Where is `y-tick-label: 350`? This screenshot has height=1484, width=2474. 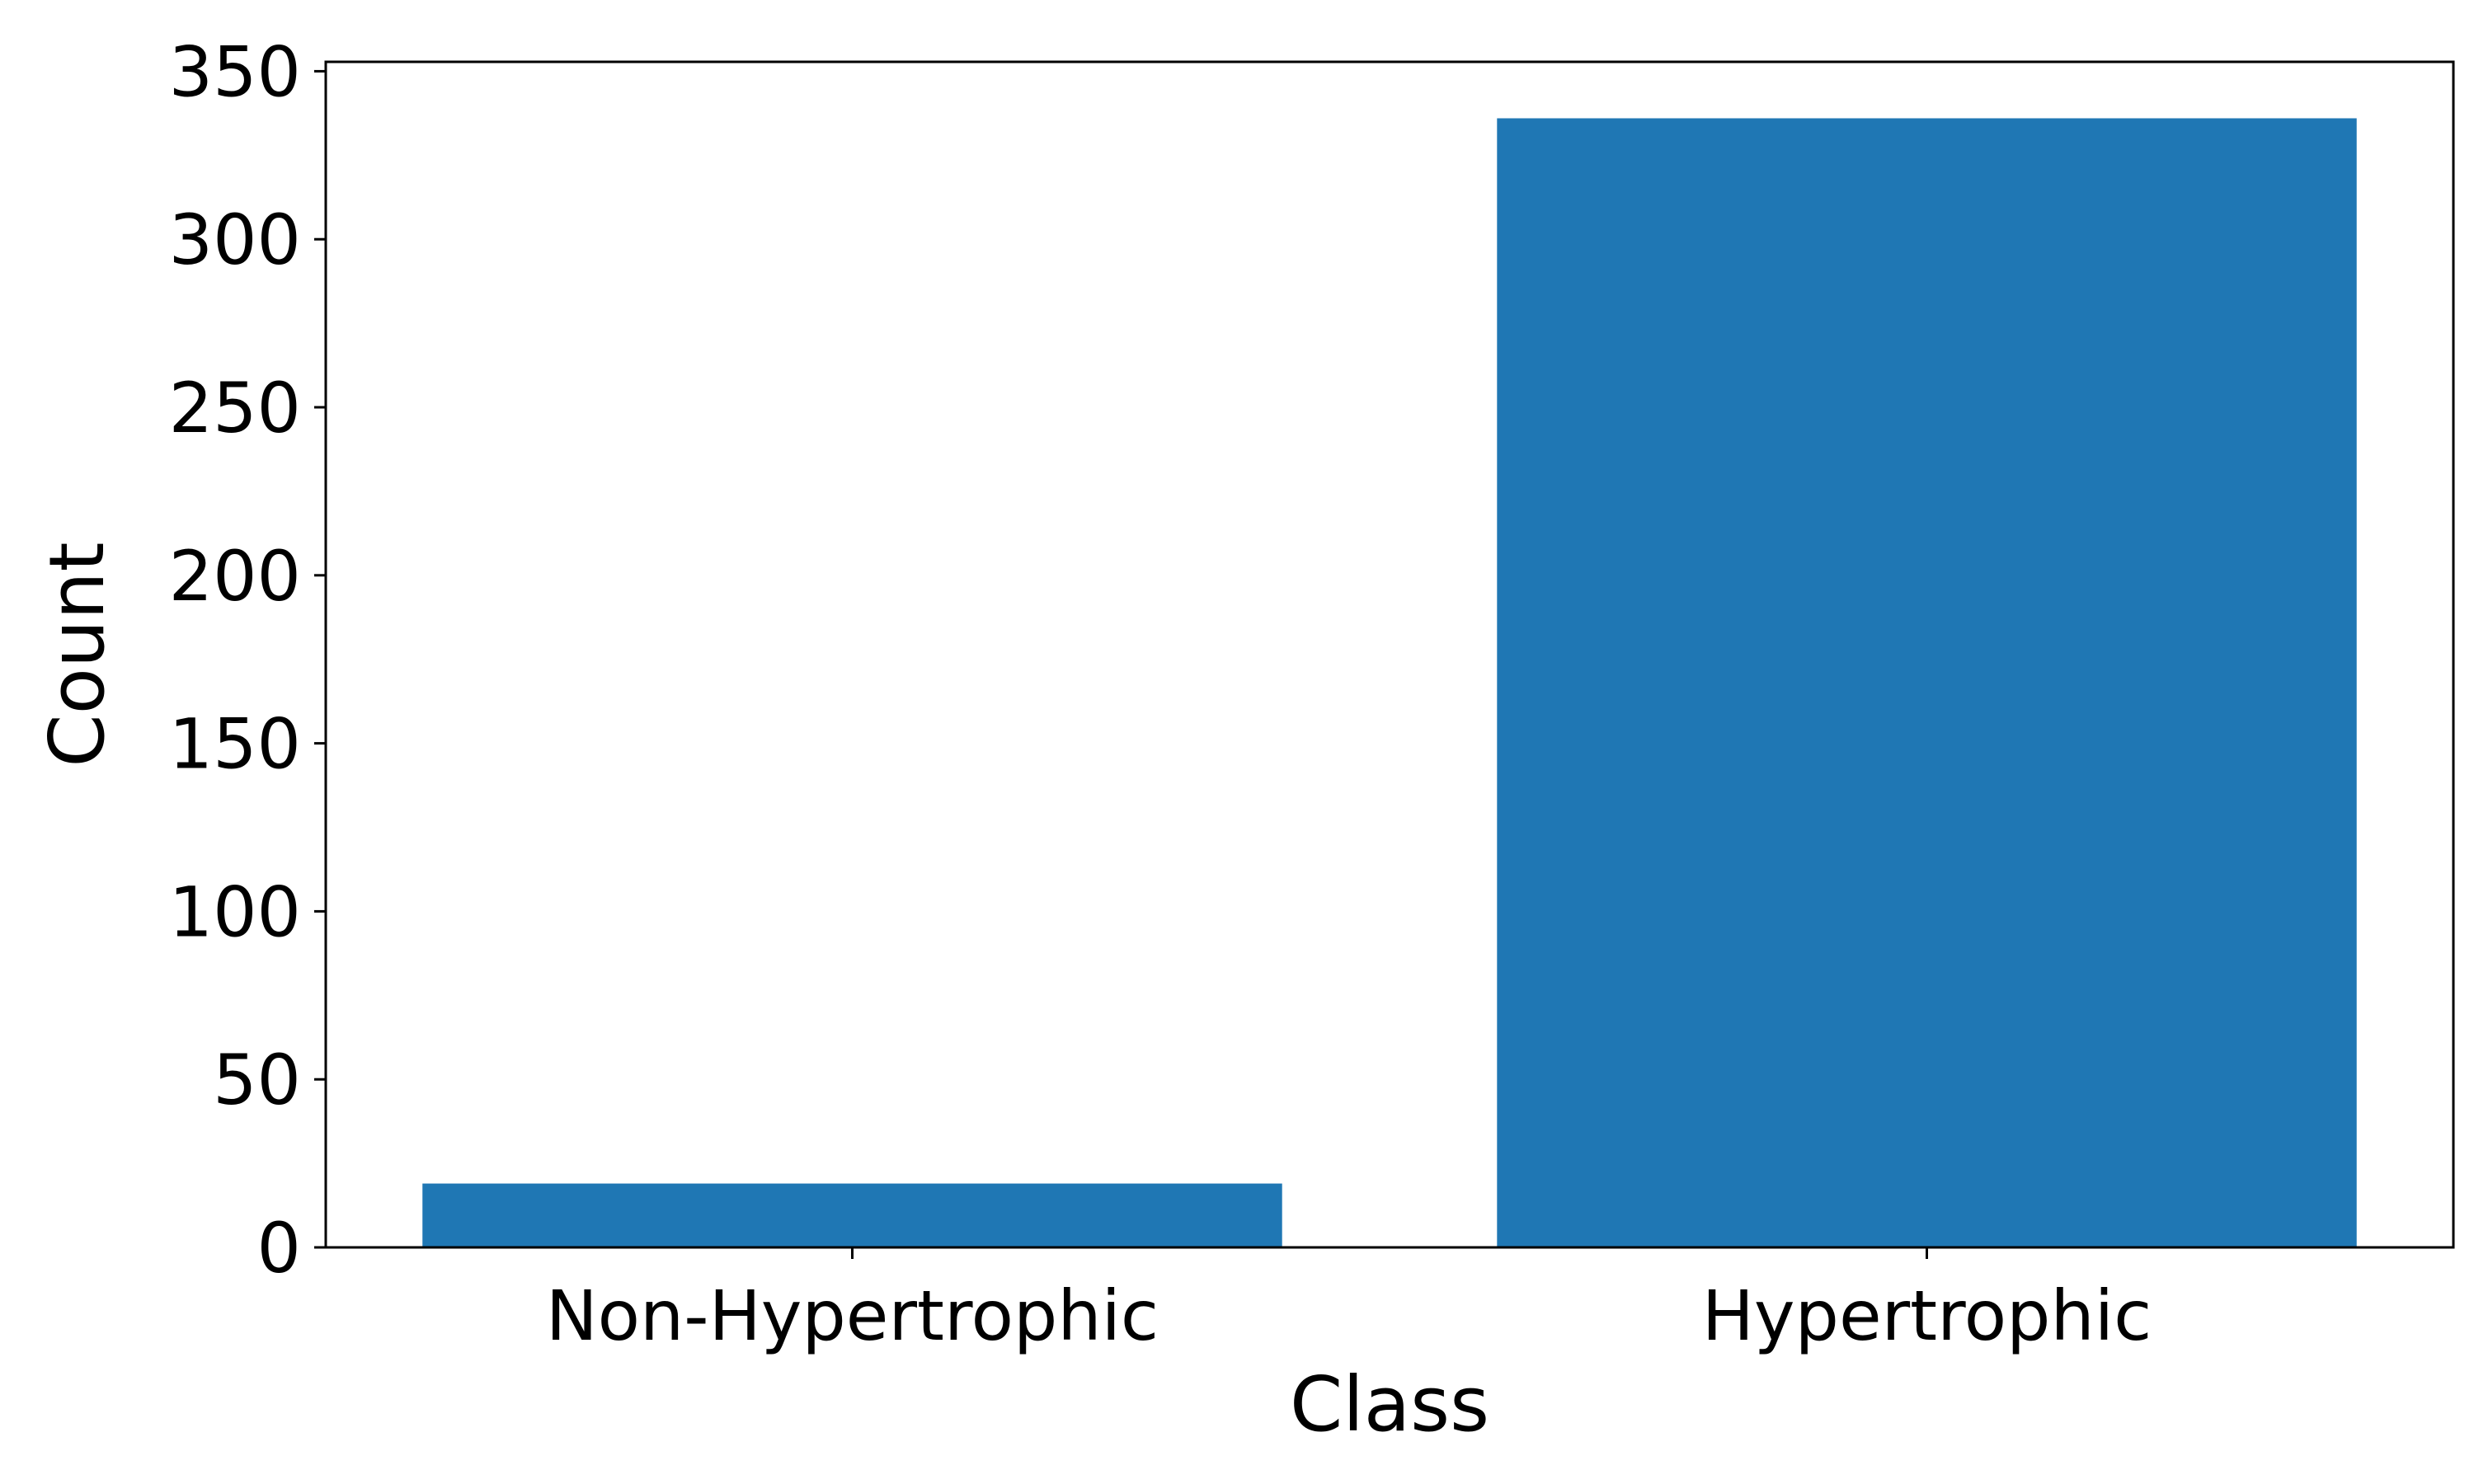 y-tick-label: 350 is located at coordinates (235, 71).